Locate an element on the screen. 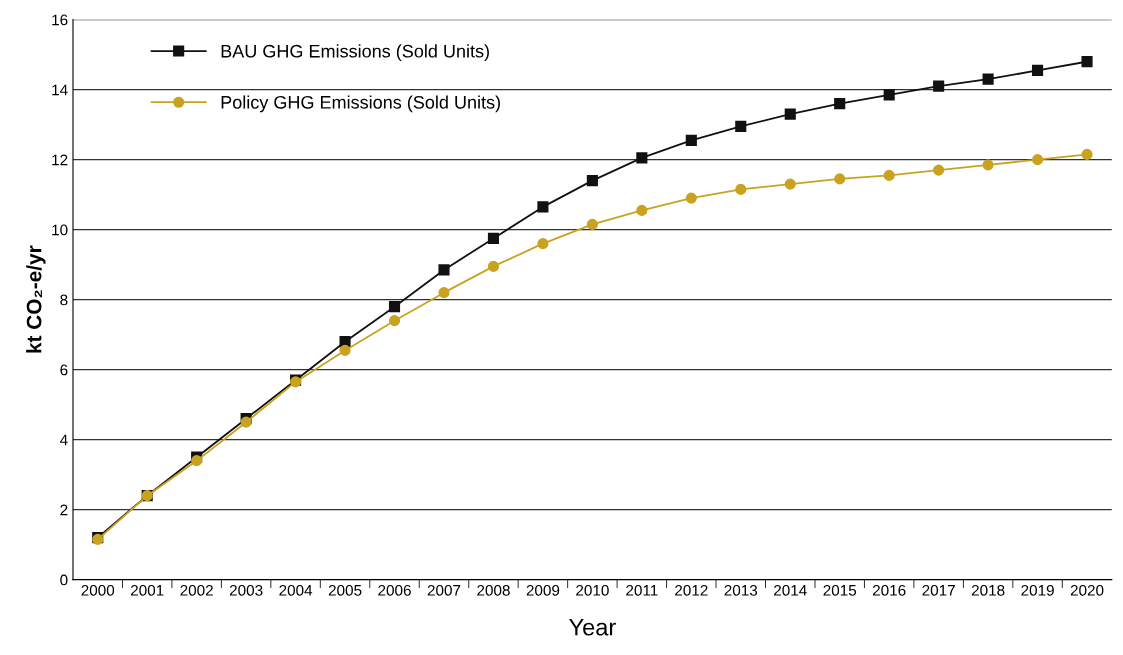  x-tick-label: 2003 is located at coordinates (246, 590).